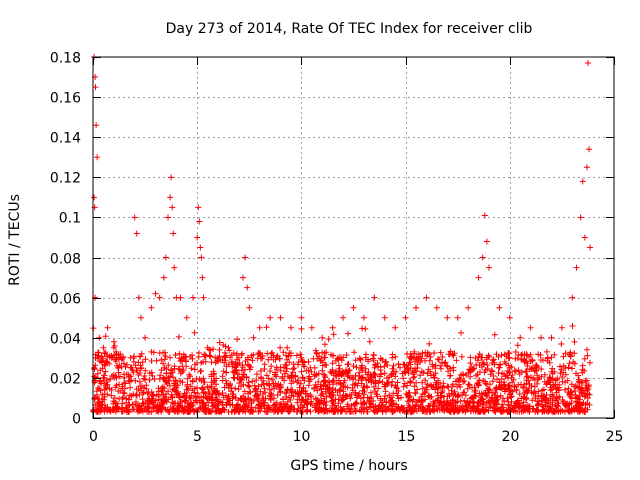 The width and height of the screenshot is (640, 480). What do you see at coordinates (511, 437) in the screenshot?
I see `x-tick-label: 20` at bounding box center [511, 437].